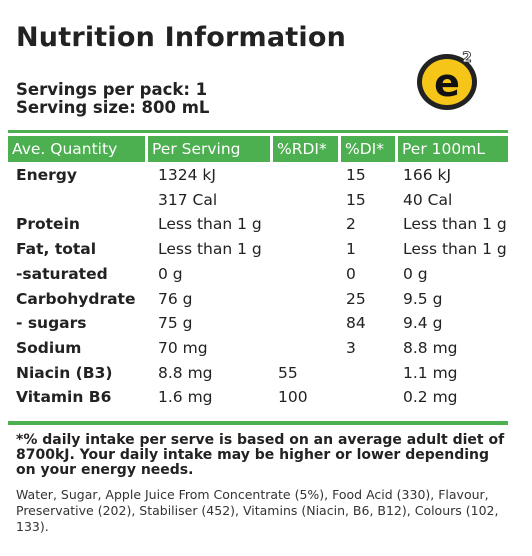 Image resolution: width=532 pixels, height=556 pixels. Describe the element at coordinates (266, 351) in the screenshot. I see `table-row: Sodium 70 mg 3 8.8 mg` at that location.